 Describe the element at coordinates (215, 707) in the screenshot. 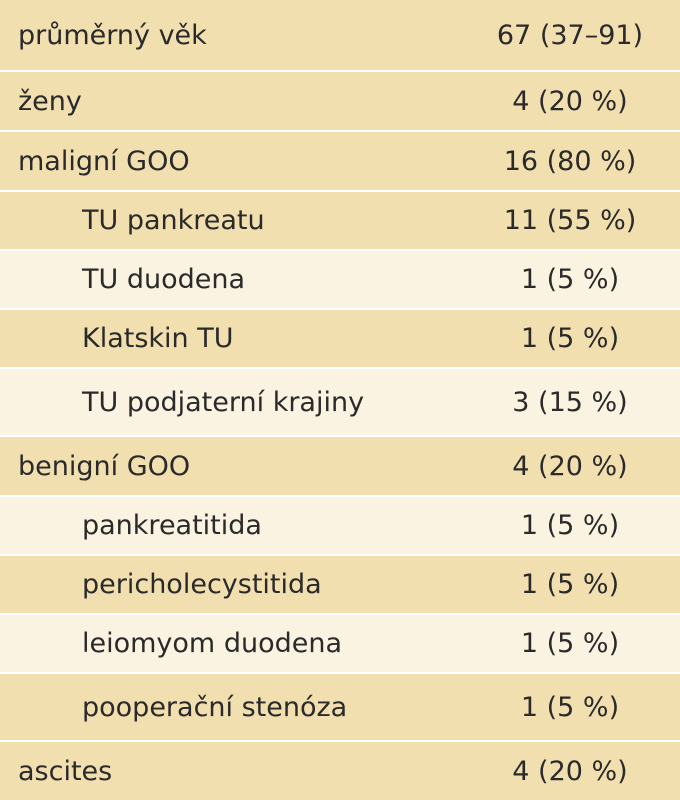

I see `row-label: pooperační stenóza` at that location.